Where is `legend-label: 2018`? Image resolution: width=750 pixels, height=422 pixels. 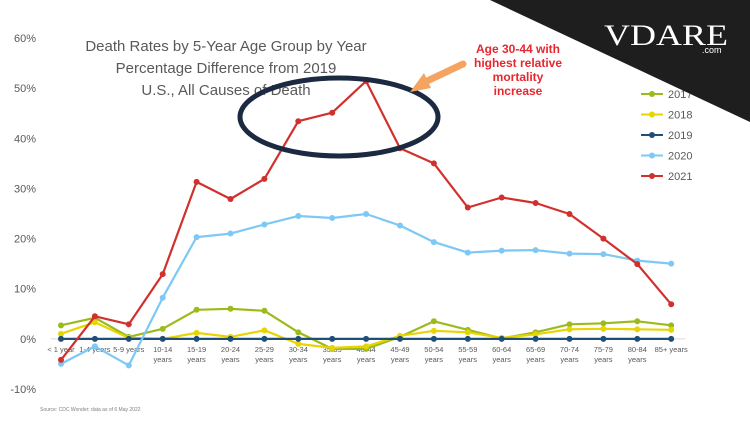
legend-label: 2018 is located at coordinates (680, 116).